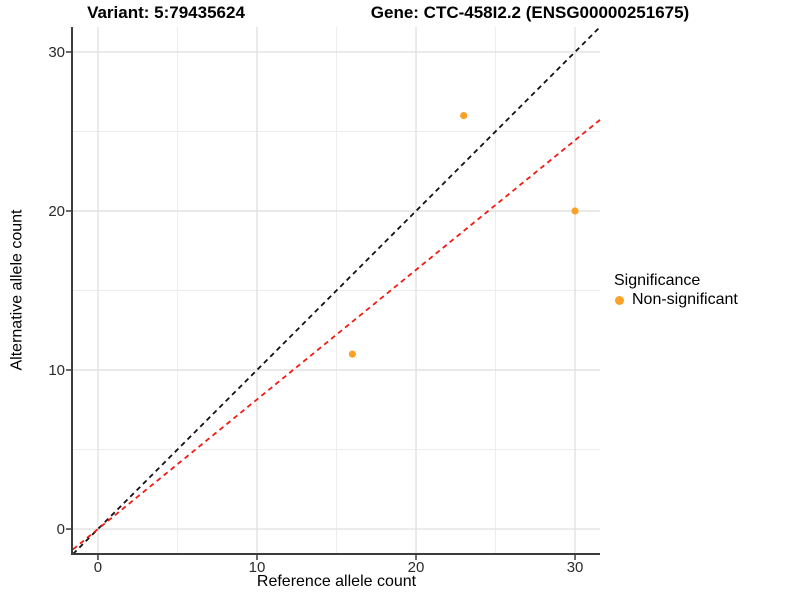  I want to click on y-tick-label: 10, so click(56, 370).